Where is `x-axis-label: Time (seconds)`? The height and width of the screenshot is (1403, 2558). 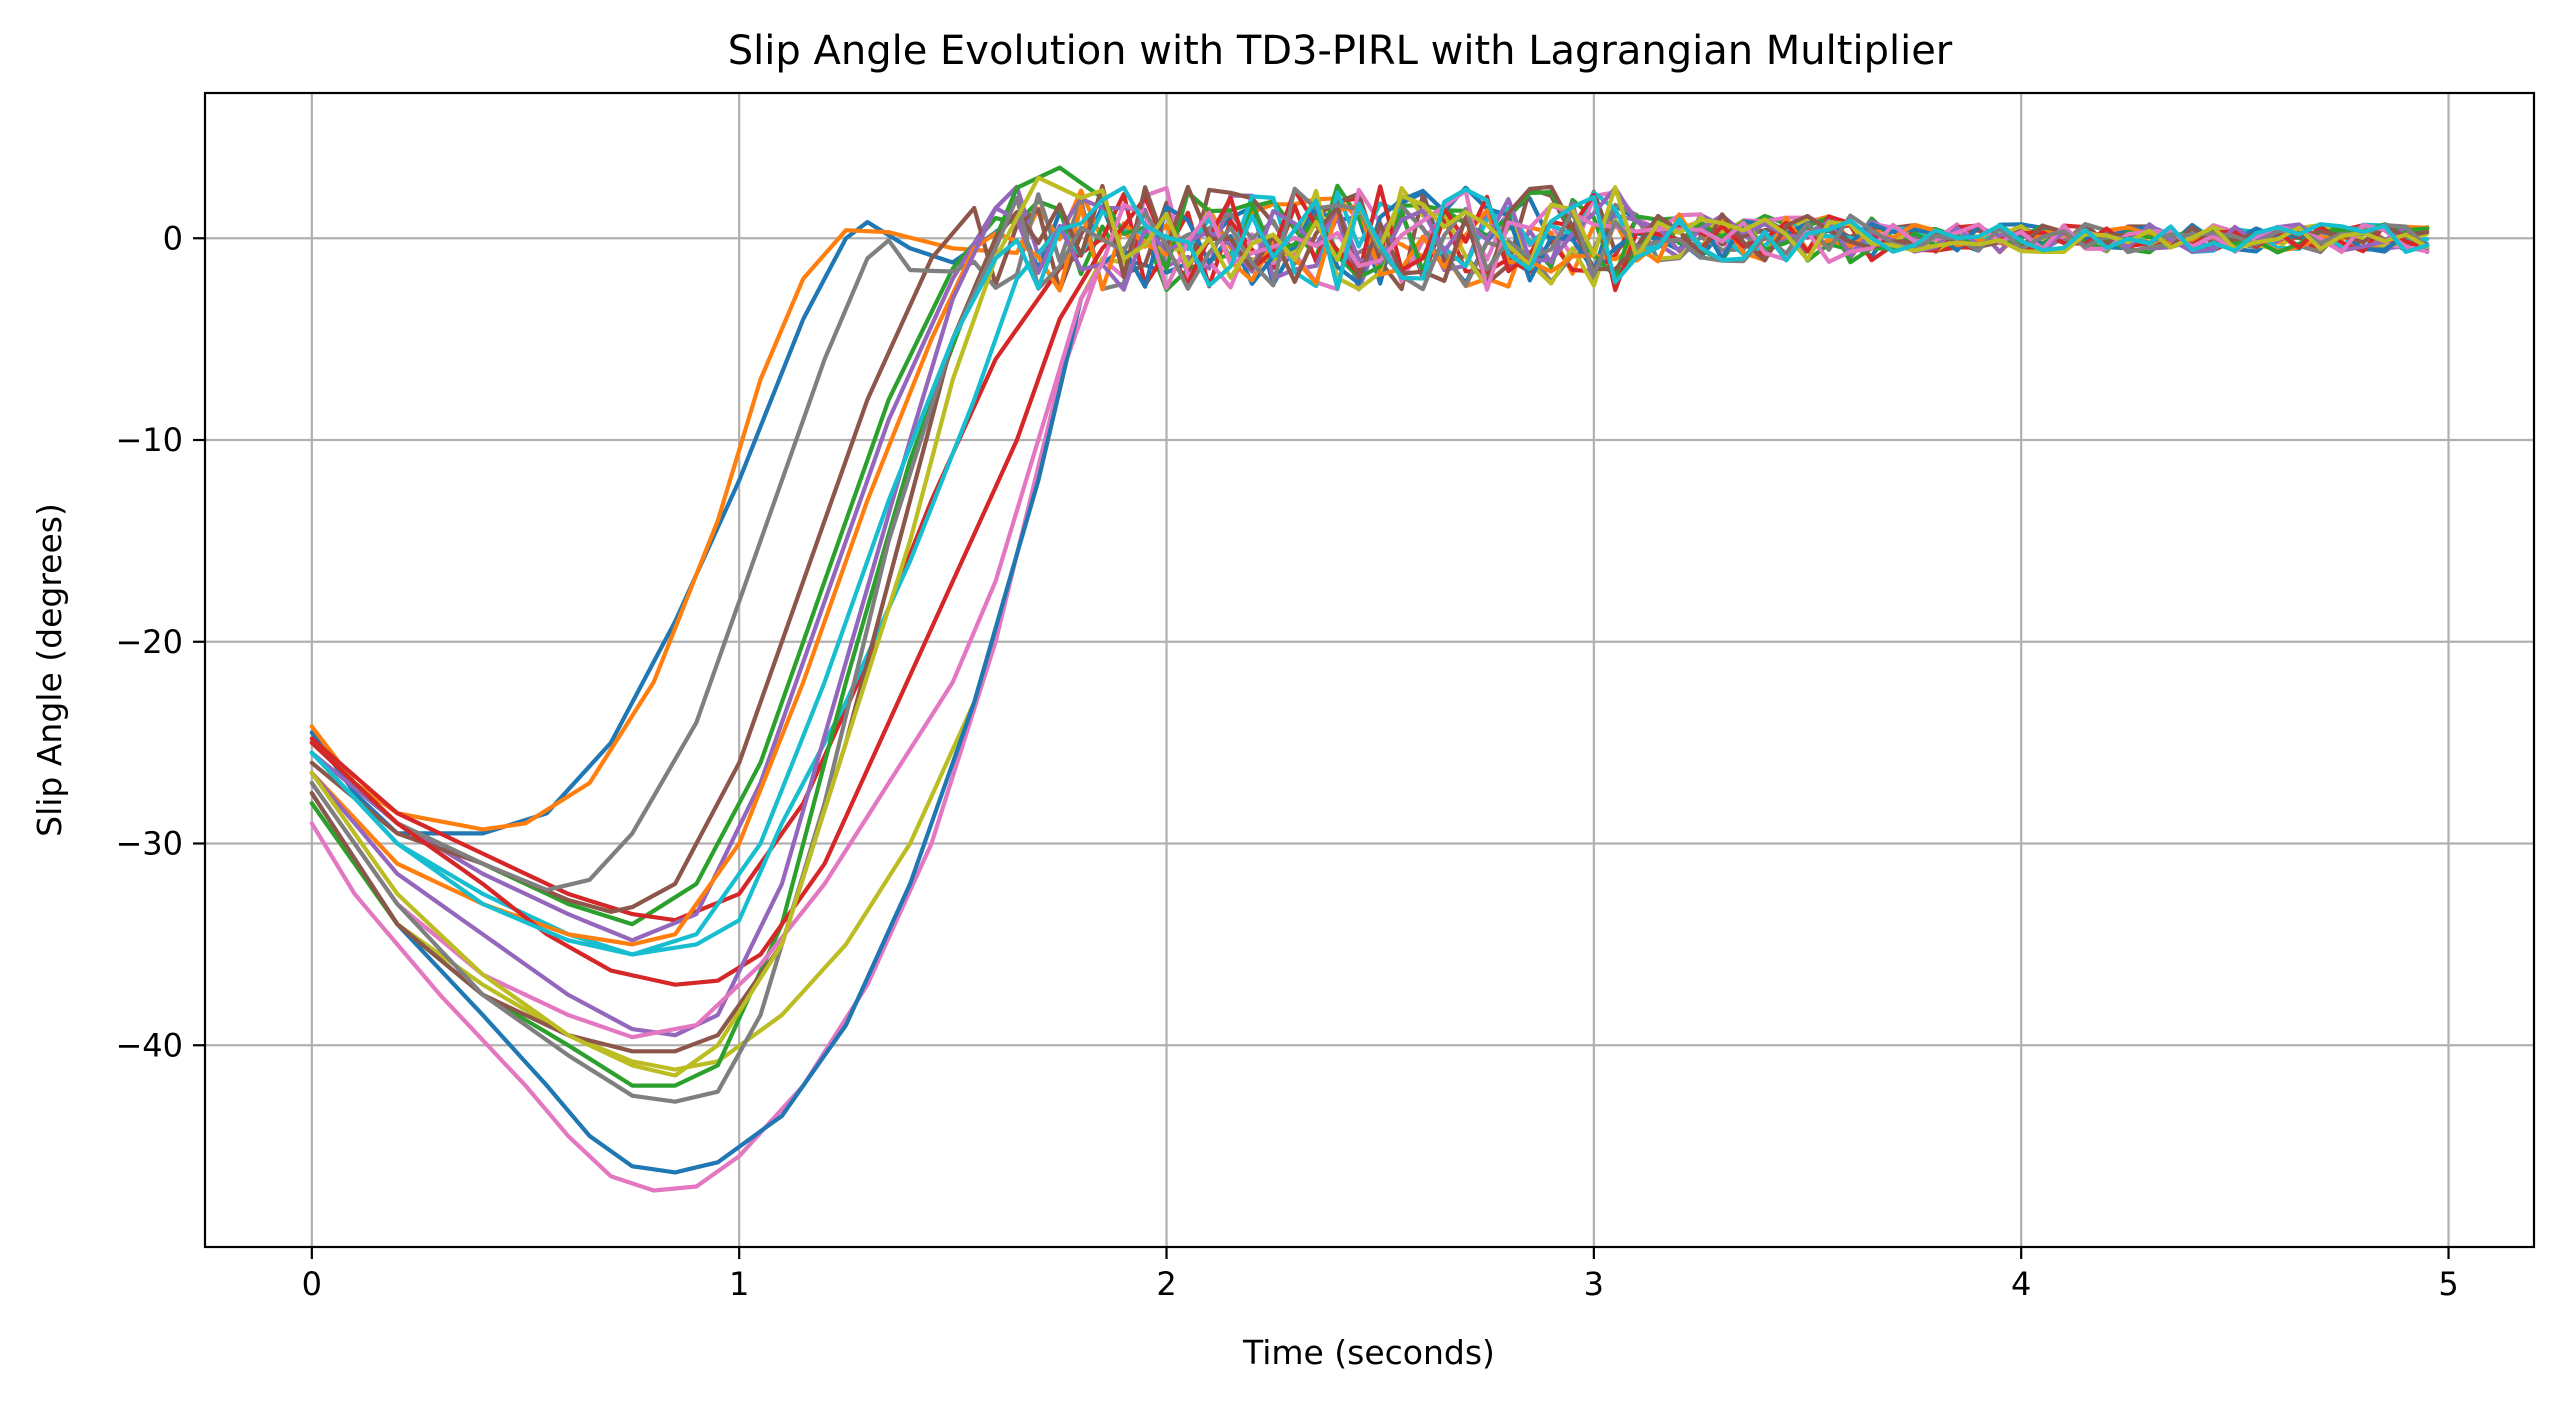 x-axis-label: Time (seconds) is located at coordinates (1368, 1352).